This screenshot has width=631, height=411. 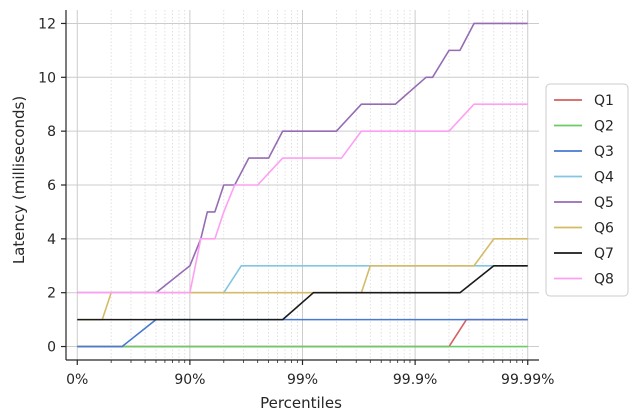 I want to click on legend-label-q3: Q3, so click(x=604, y=152).